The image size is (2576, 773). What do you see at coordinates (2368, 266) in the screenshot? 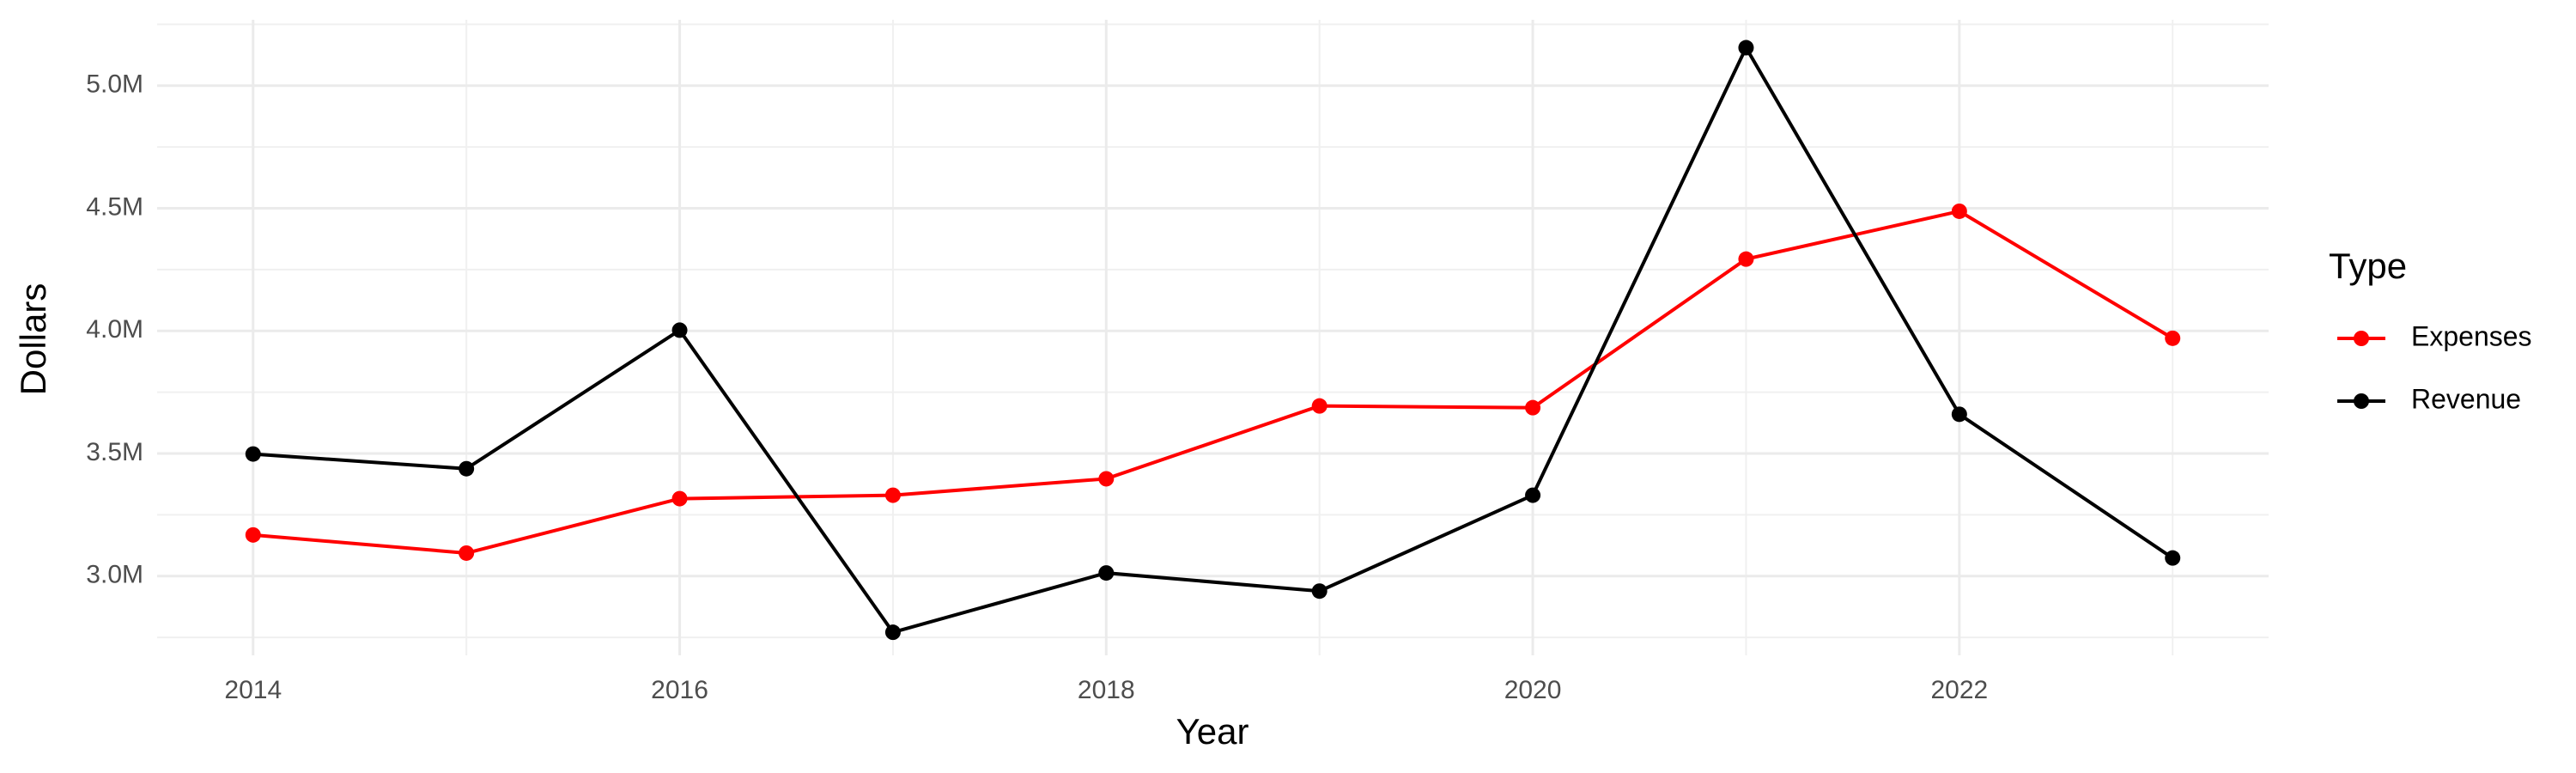
I see `legend-title: Type` at bounding box center [2368, 266].